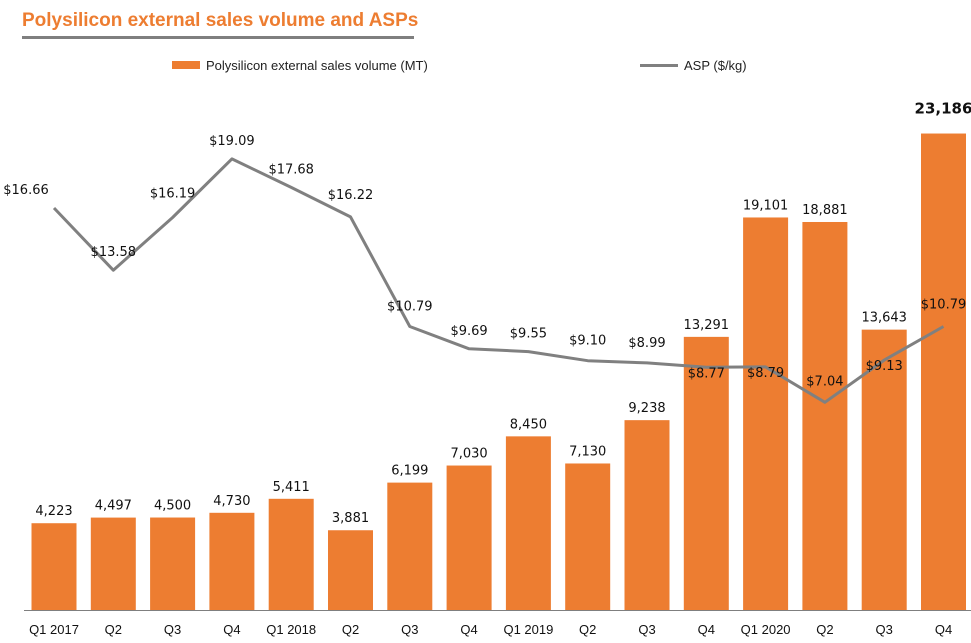 The height and width of the screenshot is (643, 971). What do you see at coordinates (468, 629) in the screenshot?
I see `x-tick-label-7: Q4` at bounding box center [468, 629].